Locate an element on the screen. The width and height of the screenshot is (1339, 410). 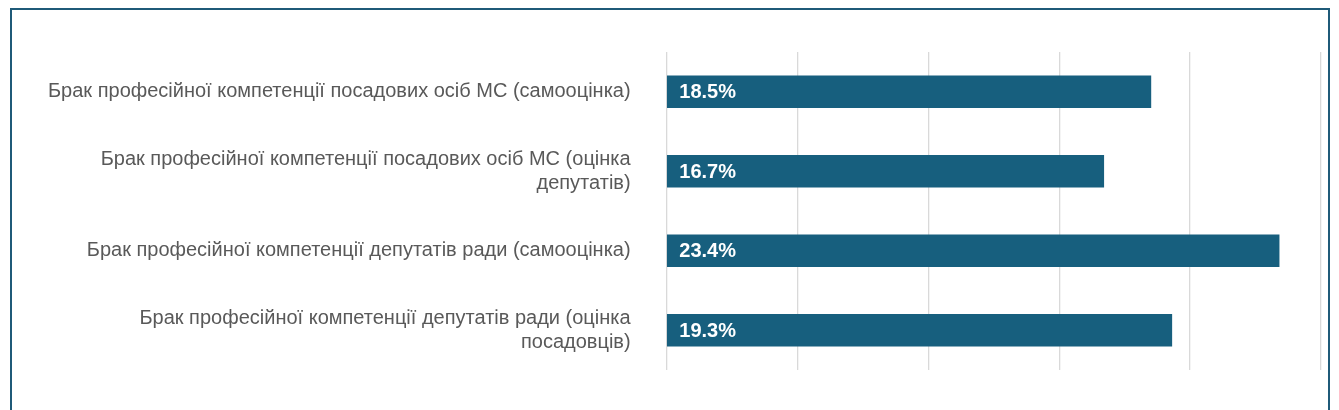
y-tick-label: Брак професійної компетенції посадових осіб МС (оцінка депутатів) is located at coordinates (366, 169).